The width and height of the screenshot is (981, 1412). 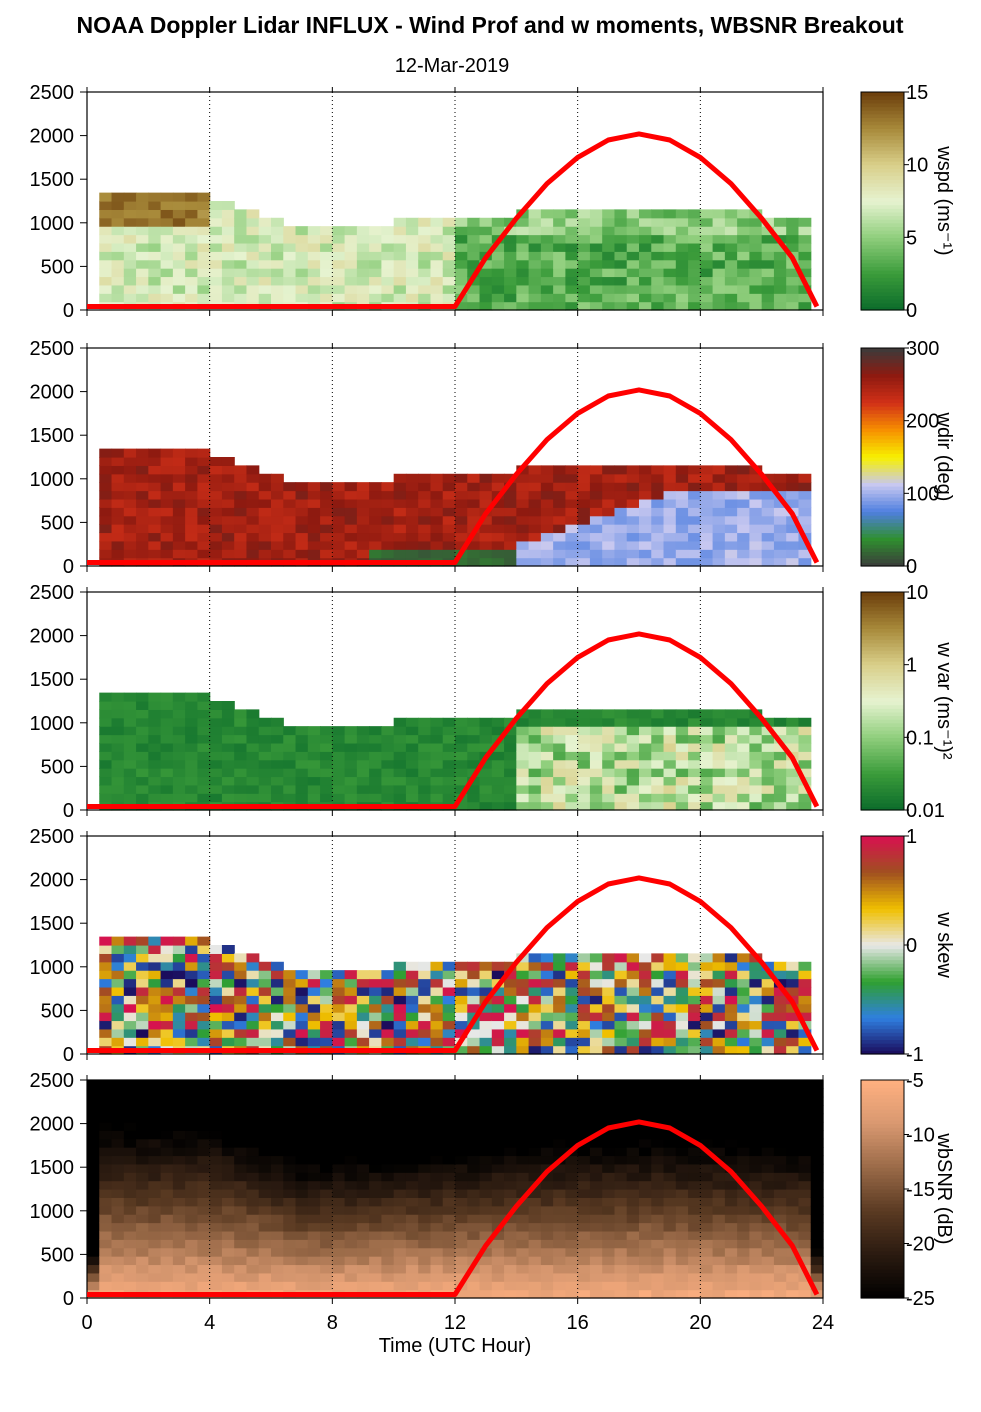 What do you see at coordinates (578, 1323) in the screenshot?
I see `x-tick-label: 16` at bounding box center [578, 1323].